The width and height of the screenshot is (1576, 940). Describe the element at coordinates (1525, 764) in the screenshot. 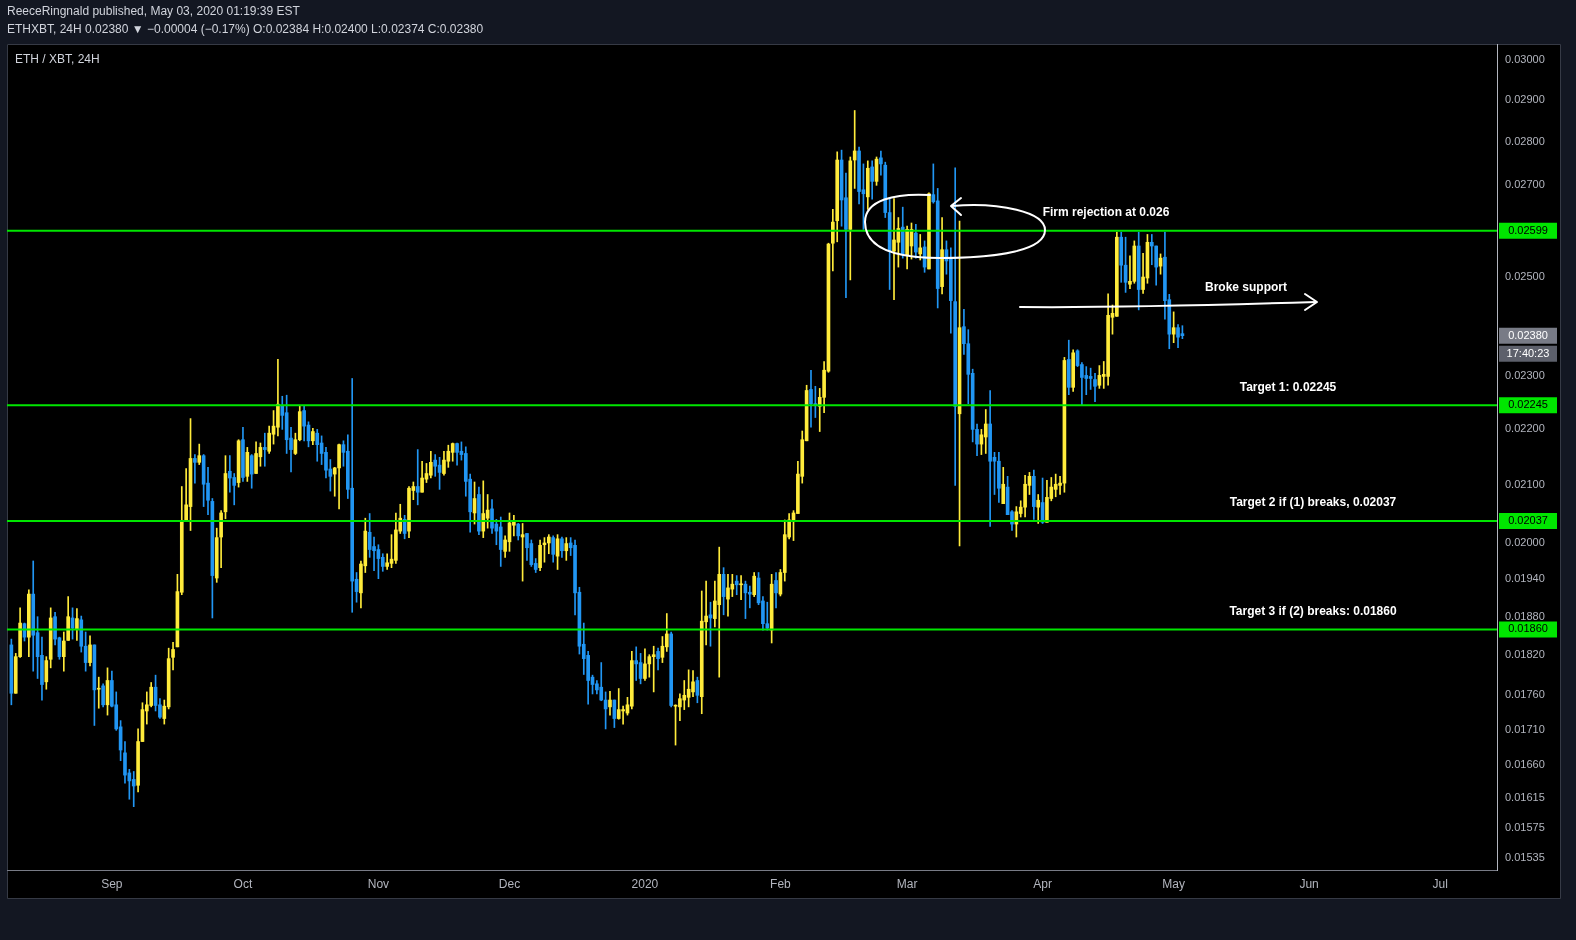

I see `y-tick-label: 0.01660` at that location.